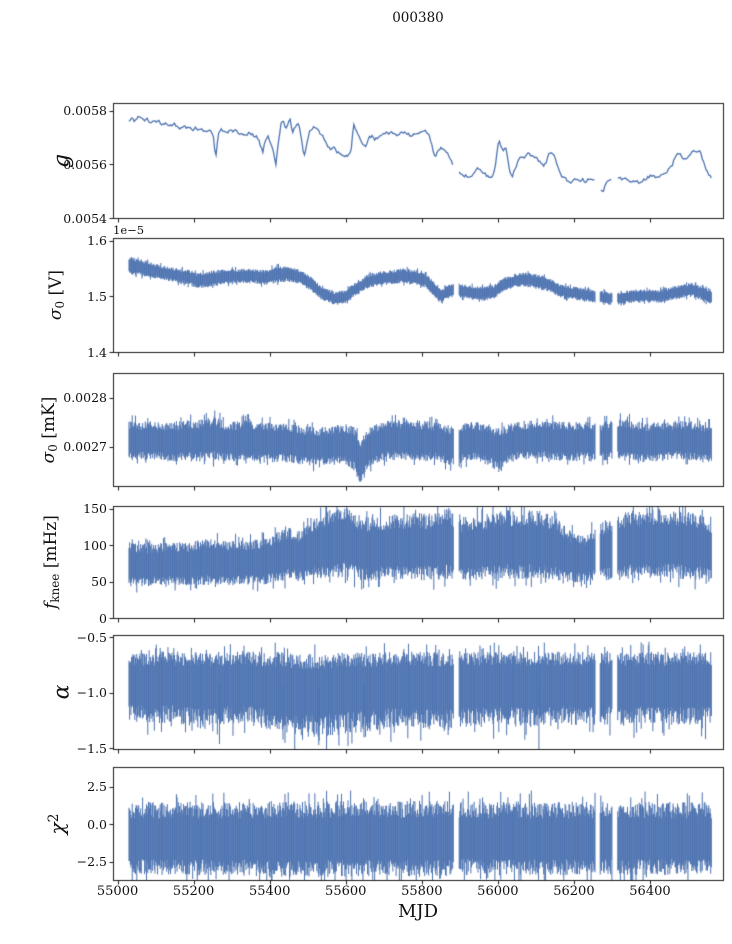 Image resolution: width=732 pixels, height=944 pixels. I want to click on y-axis-label-sigma0_V: σ0 [V], so click(56, 295).